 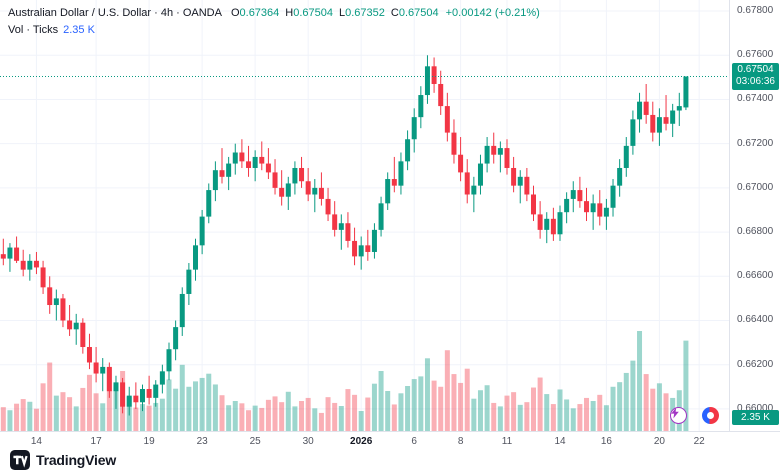 What do you see at coordinates (313, 13) in the screenshot?
I see `high-value: 0.67504` at bounding box center [313, 13].